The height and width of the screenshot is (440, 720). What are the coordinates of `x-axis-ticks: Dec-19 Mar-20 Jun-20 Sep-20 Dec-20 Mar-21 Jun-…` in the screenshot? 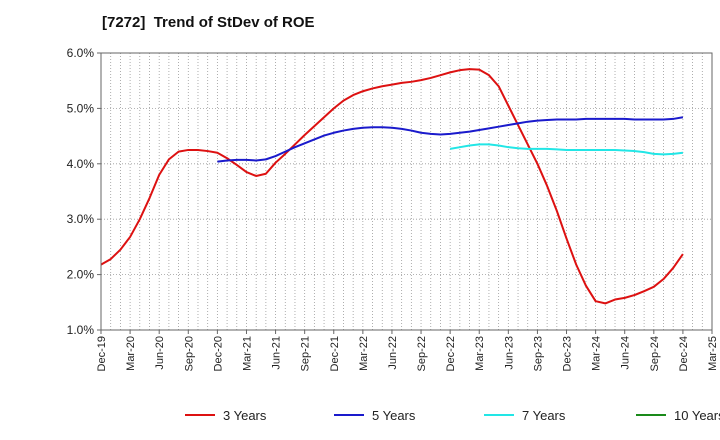 It's located at (407, 350).